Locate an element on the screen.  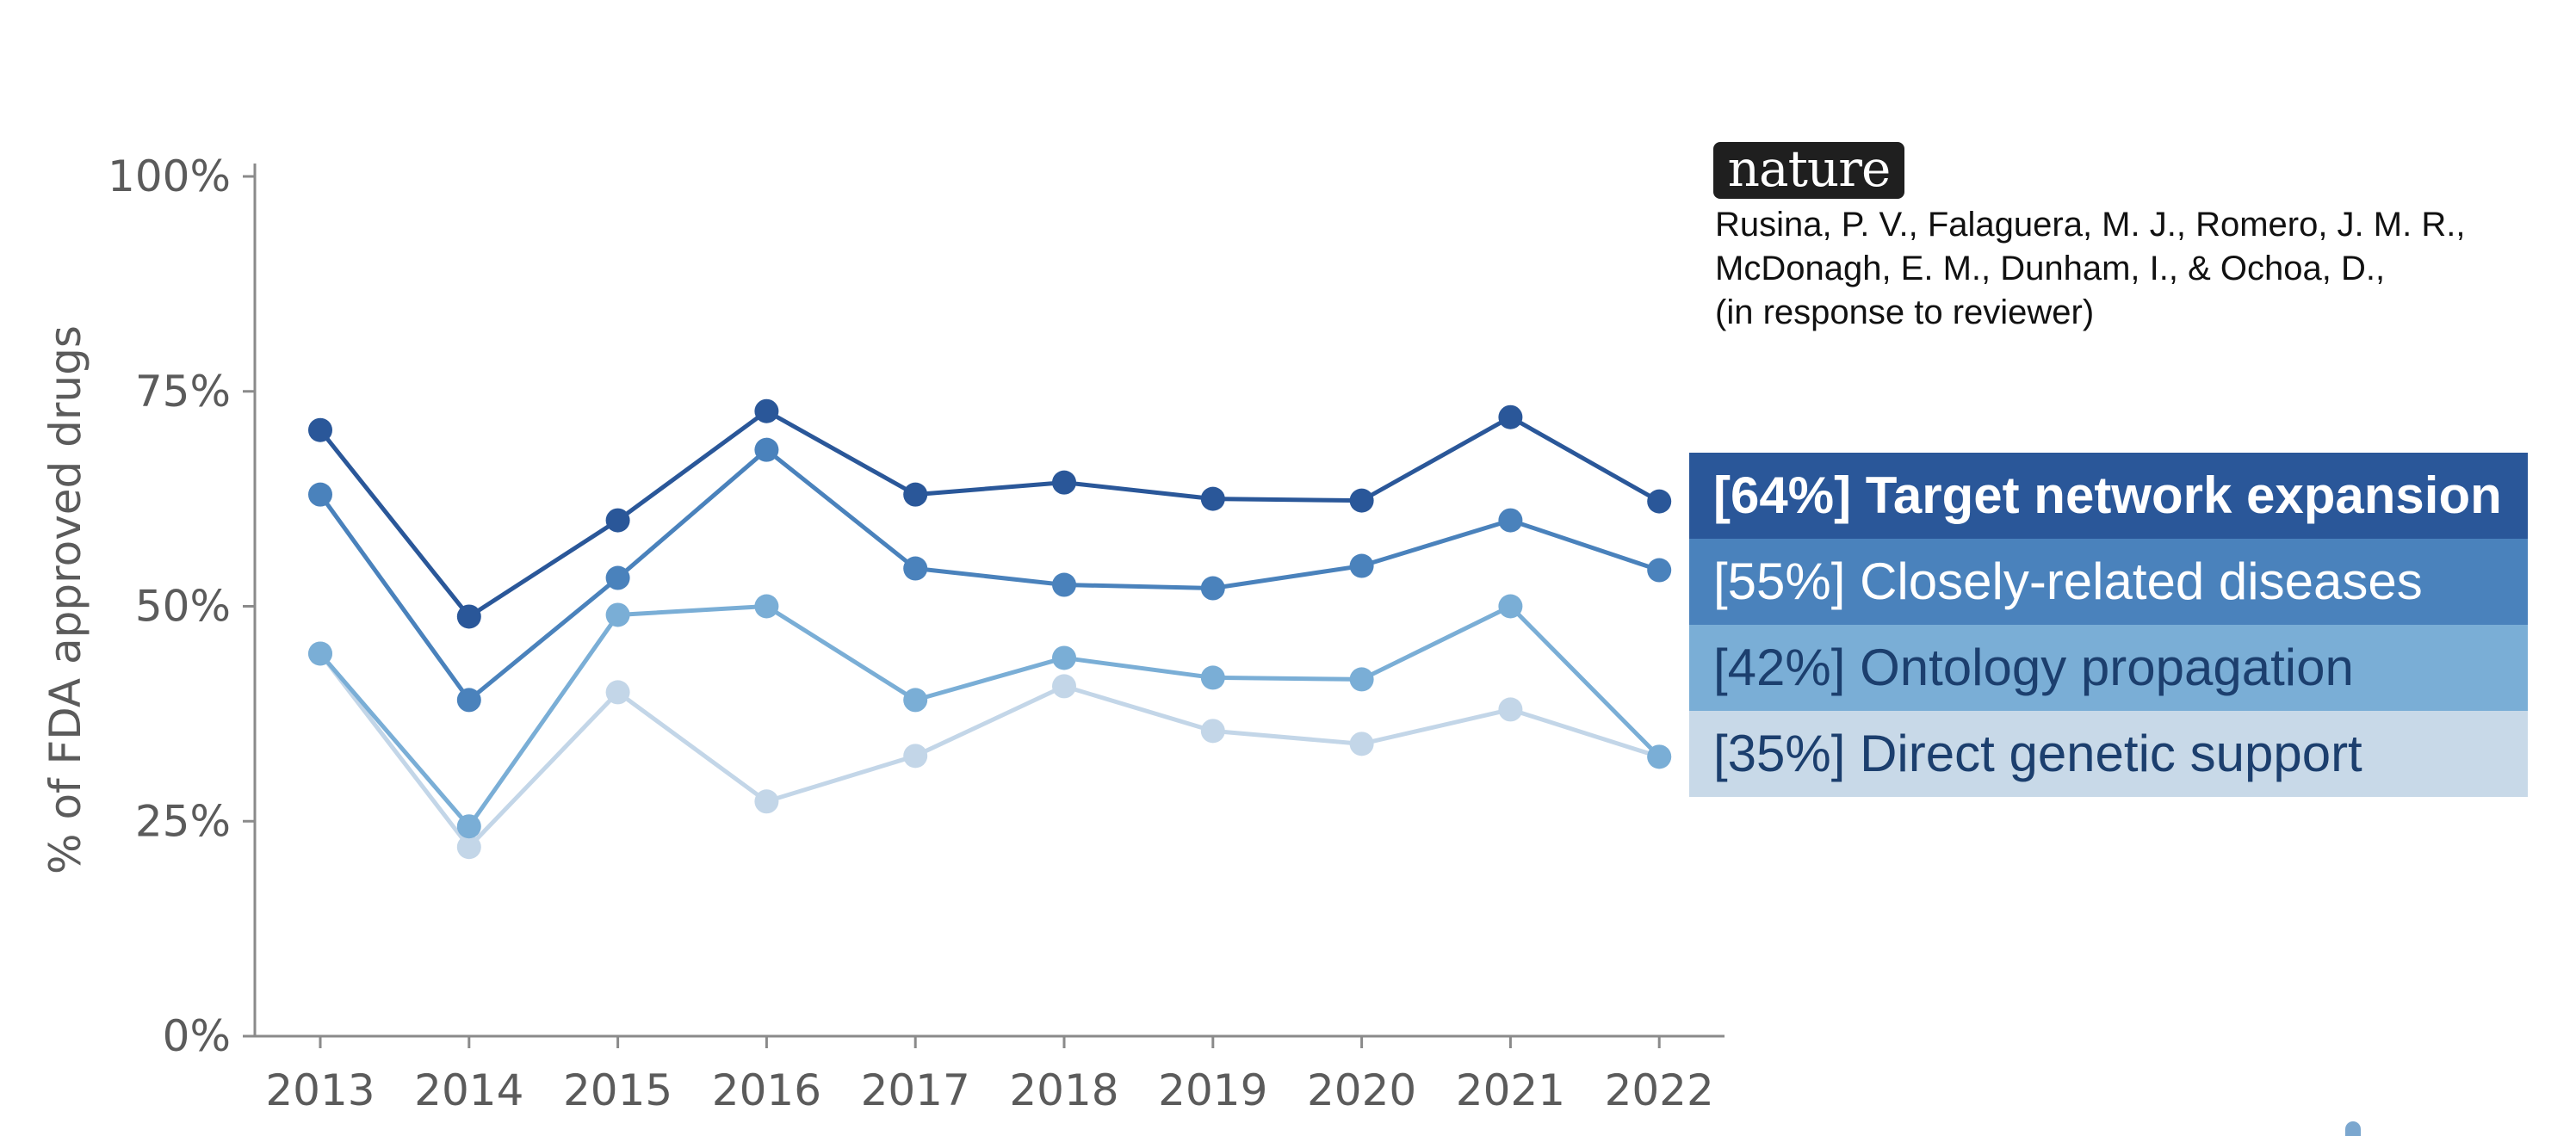
x-tick-label: 2021 is located at coordinates (1511, 1090).